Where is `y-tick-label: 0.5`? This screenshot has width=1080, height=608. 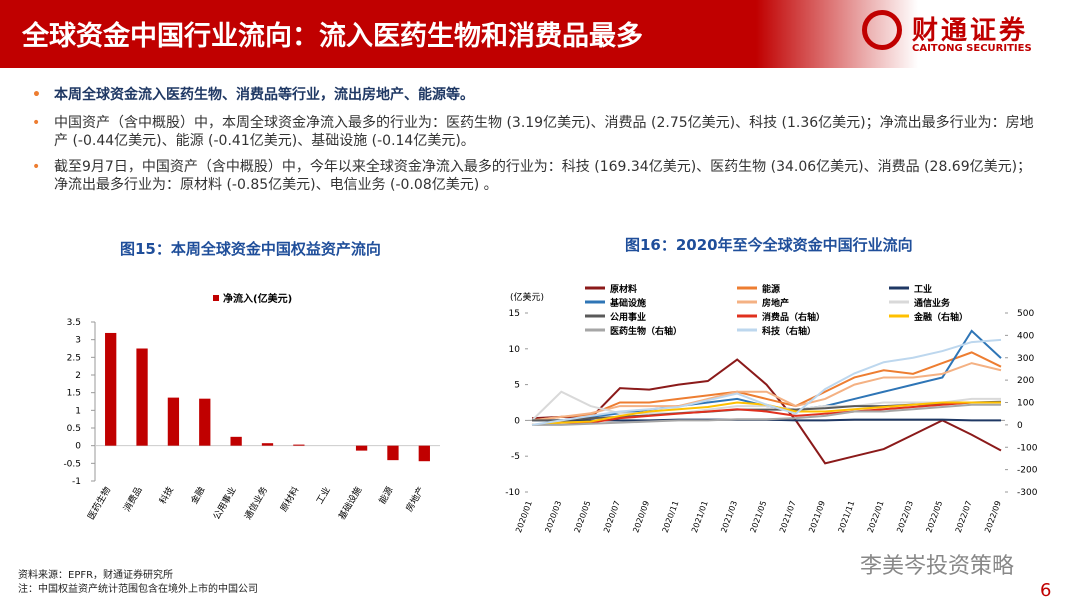
y-tick-label: 0.5 is located at coordinates (74, 429).